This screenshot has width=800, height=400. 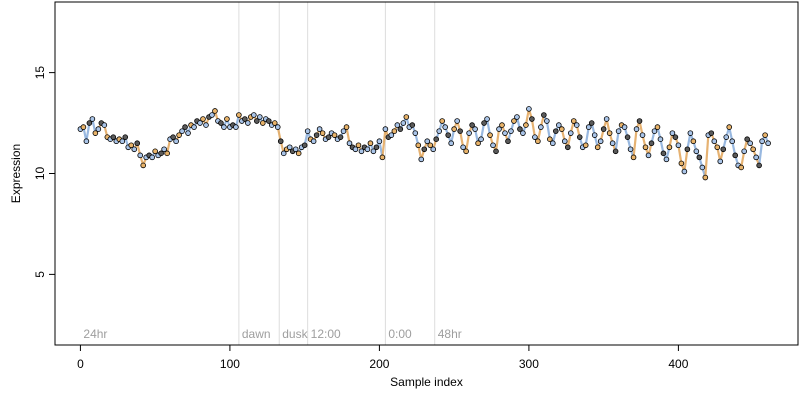 What do you see at coordinates (256, 334) in the screenshot?
I see `phase-label: dawn` at bounding box center [256, 334].